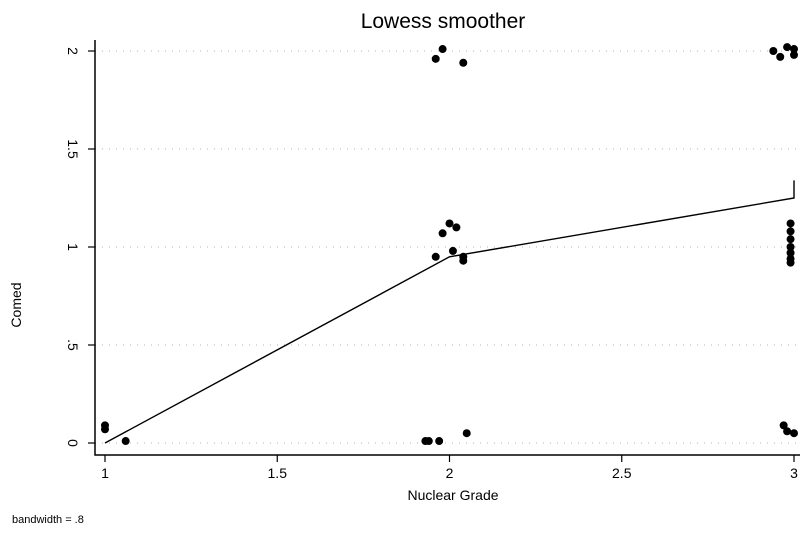 The height and width of the screenshot is (533, 809). What do you see at coordinates (450, 473) in the screenshot?
I see `x-tick-label: 2` at bounding box center [450, 473].